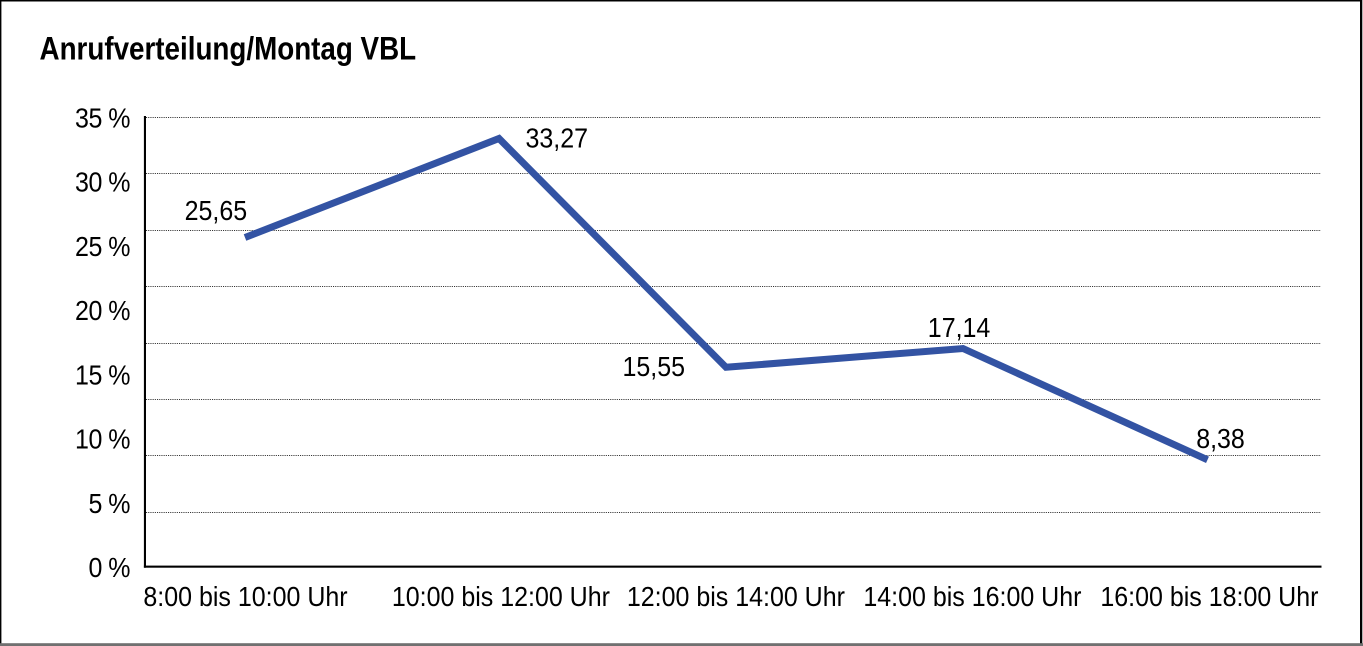  What do you see at coordinates (109, 567) in the screenshot?
I see `svg-text: 0 %` at bounding box center [109, 567].